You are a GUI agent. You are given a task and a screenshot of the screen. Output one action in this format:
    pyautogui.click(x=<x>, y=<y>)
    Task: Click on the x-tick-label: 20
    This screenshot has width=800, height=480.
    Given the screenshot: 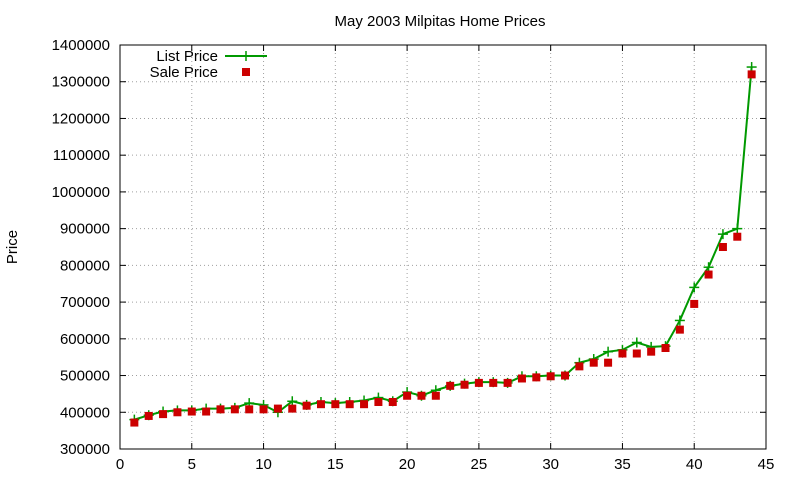 What is the action you would take?
    pyautogui.click(x=407, y=464)
    